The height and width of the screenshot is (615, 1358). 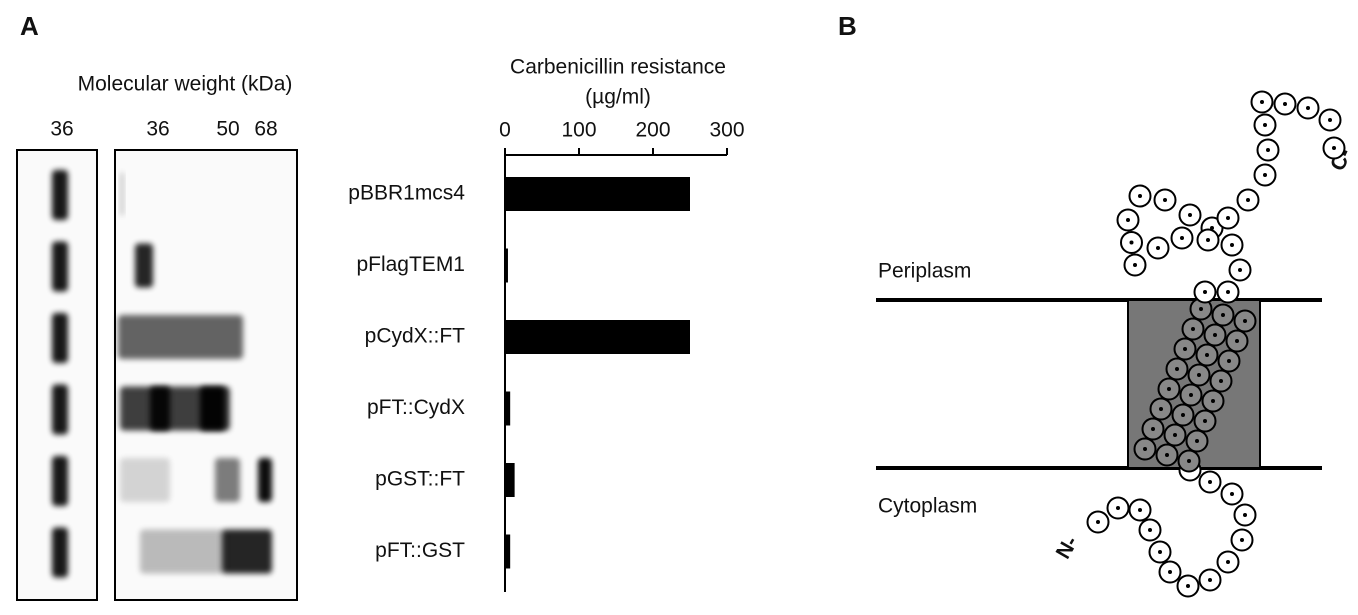 What do you see at coordinates (927, 506) in the screenshot?
I see `compartment-label: Cytoplasm` at bounding box center [927, 506].